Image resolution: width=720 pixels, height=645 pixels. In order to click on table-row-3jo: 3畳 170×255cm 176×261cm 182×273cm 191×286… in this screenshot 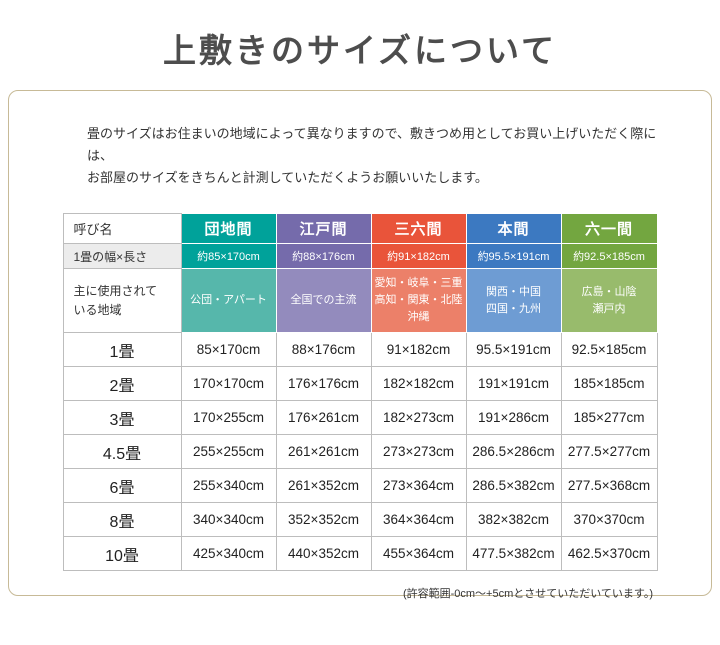, I will do `click(360, 418)`.